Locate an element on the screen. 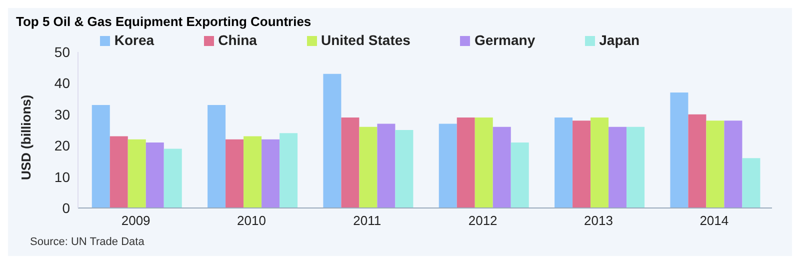 This screenshot has height=264, width=800. y-tick-label: 30 is located at coordinates (62, 114).